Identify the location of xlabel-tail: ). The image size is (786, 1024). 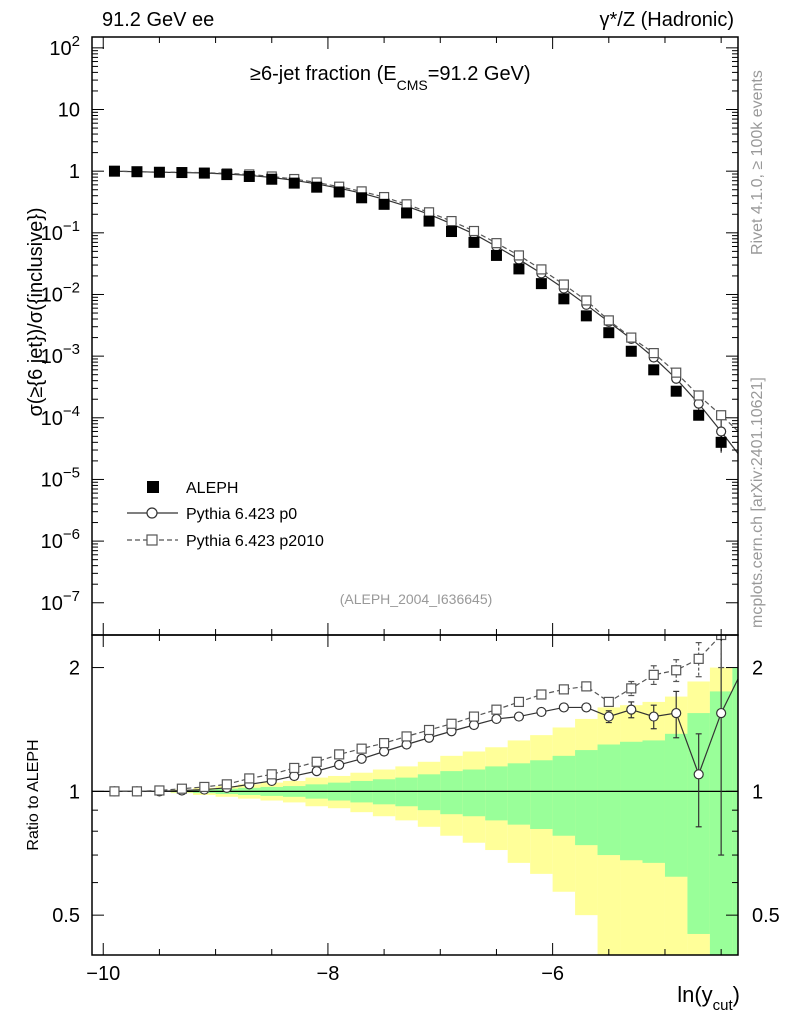
(736, 994).